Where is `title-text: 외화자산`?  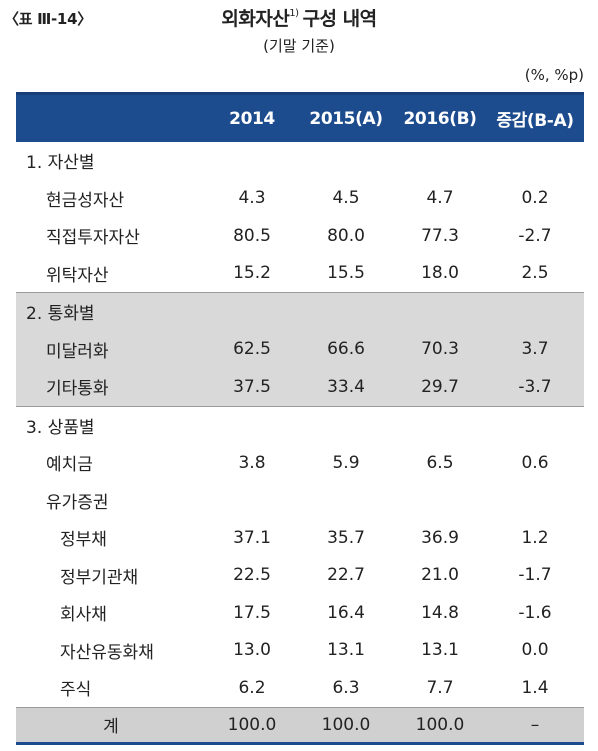 title-text: 외화자산 is located at coordinates (255, 19).